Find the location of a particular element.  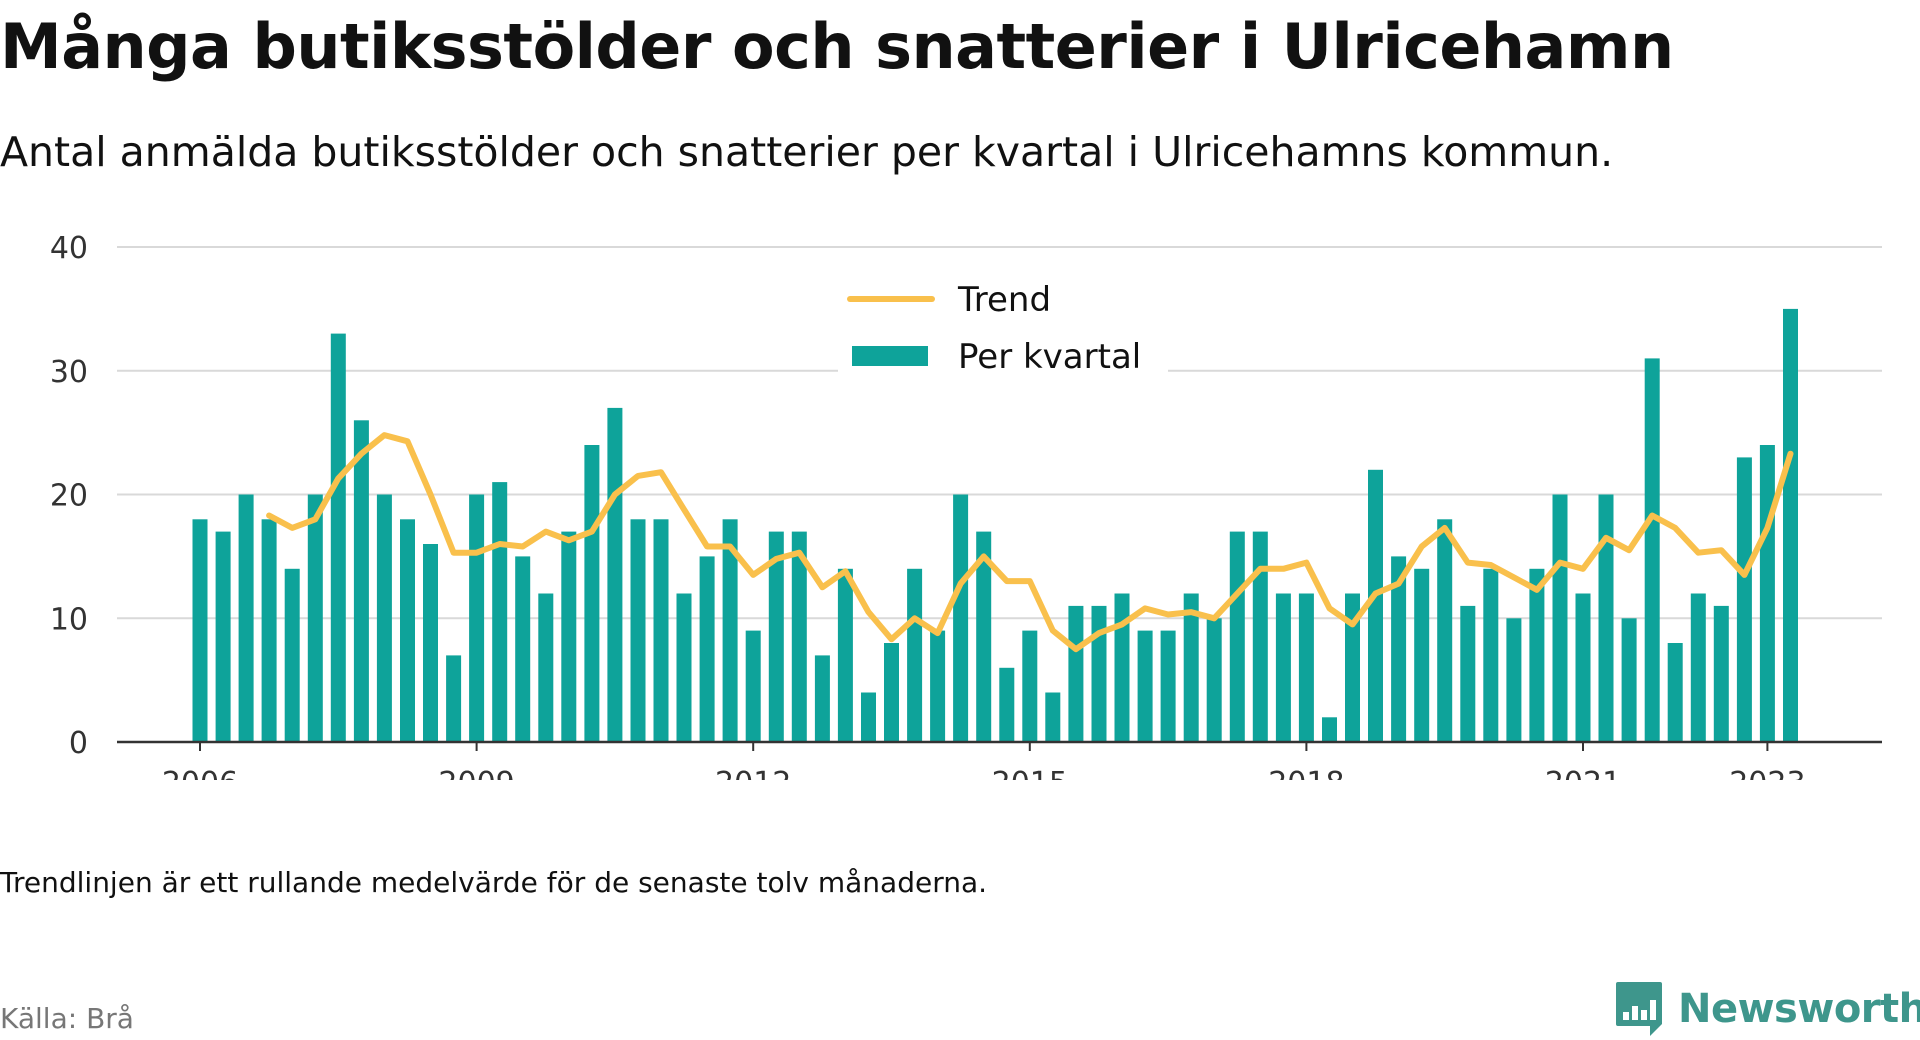

legend-trend-label: Trend is located at coordinates (1004, 300).